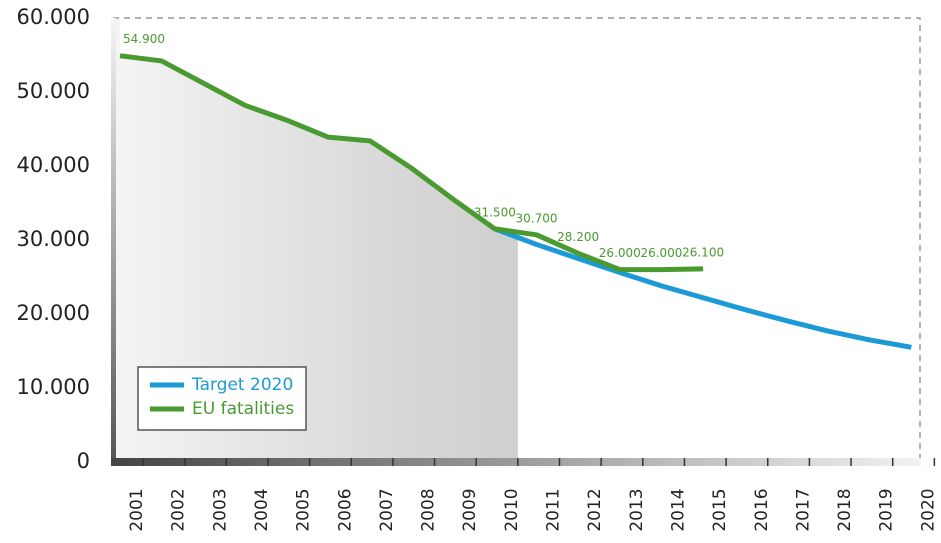  What do you see at coordinates (845, 509) in the screenshot?
I see `x-tick-label: 2018` at bounding box center [845, 509].